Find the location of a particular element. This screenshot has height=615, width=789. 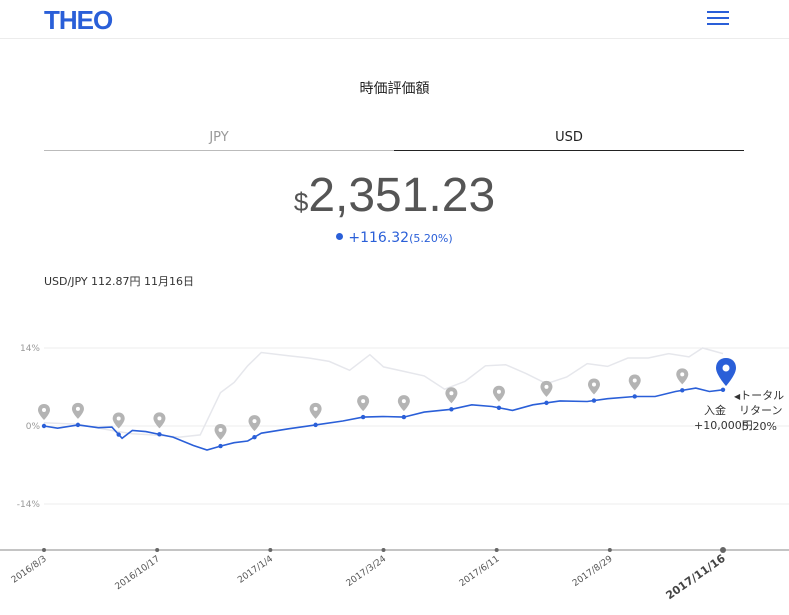

y-tick-label: 14% is located at coordinates (30, 349).